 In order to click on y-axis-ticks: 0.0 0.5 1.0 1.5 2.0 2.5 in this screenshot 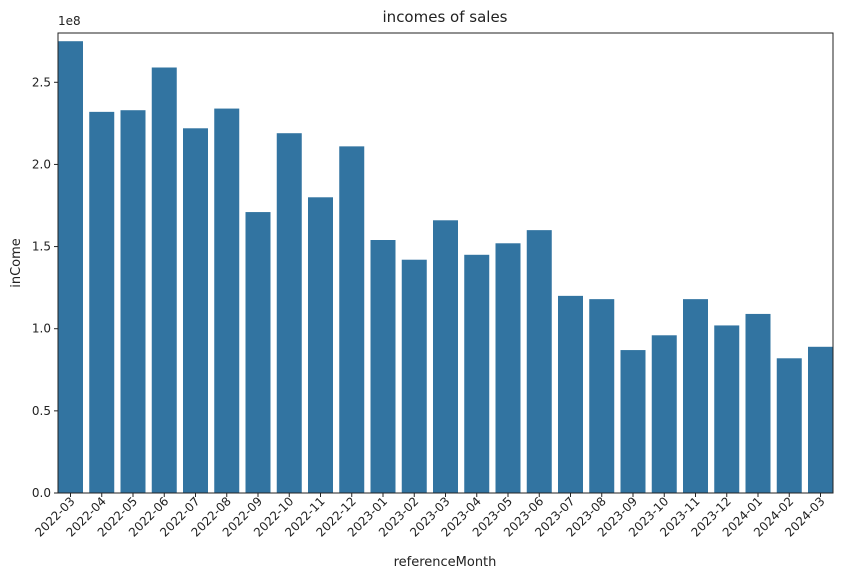, I will do `click(45, 287)`.